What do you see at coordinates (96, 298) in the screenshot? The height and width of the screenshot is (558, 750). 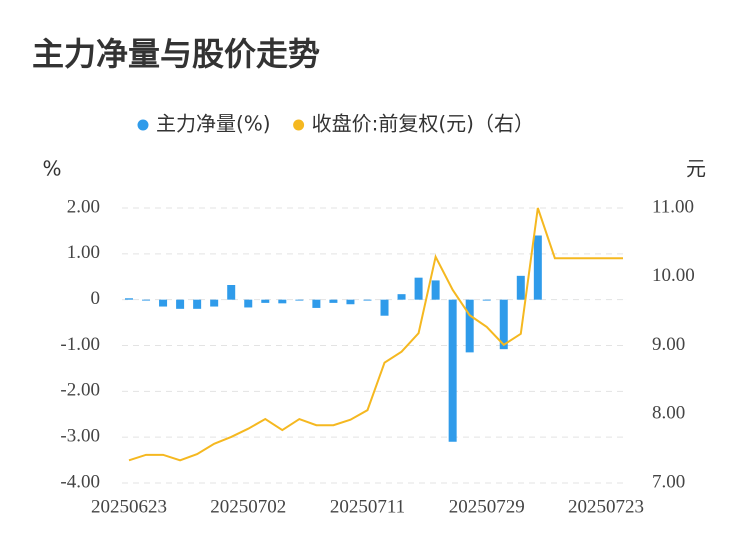 I see `y-tick-label: 0` at bounding box center [96, 298].